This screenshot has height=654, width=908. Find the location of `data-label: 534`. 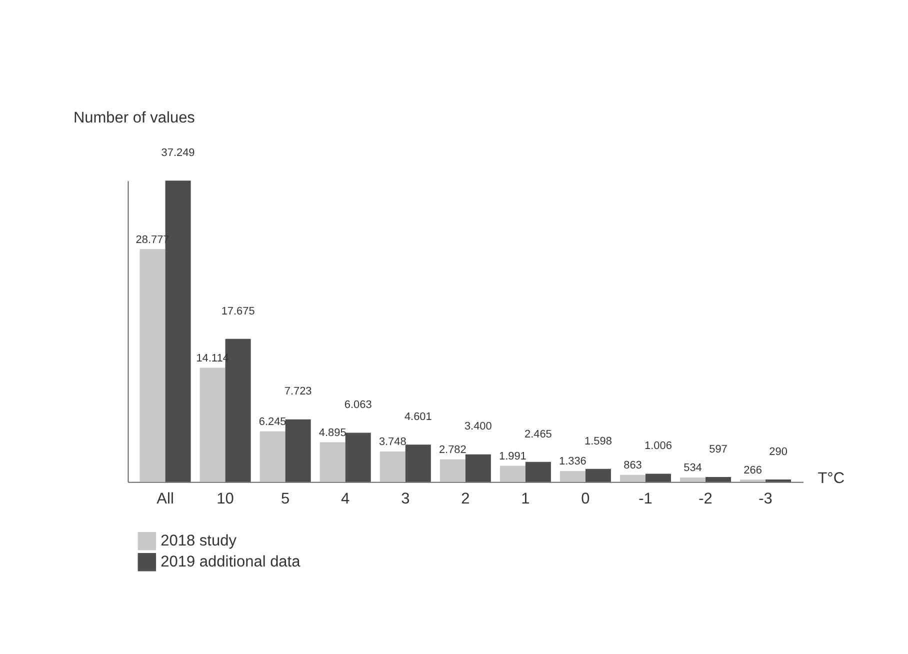

data-label: 534 is located at coordinates (693, 468).